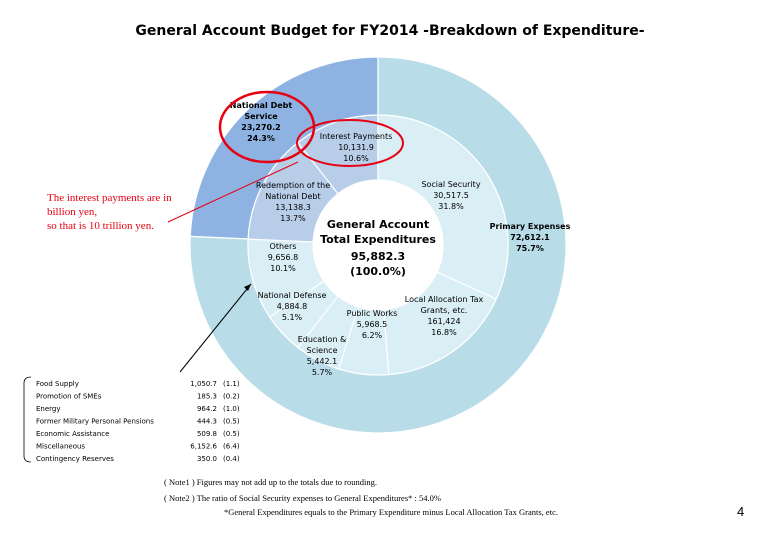 The image size is (763, 540). Describe the element at coordinates (372, 313) in the screenshot. I see `label-public-name-0: Public Works` at that location.